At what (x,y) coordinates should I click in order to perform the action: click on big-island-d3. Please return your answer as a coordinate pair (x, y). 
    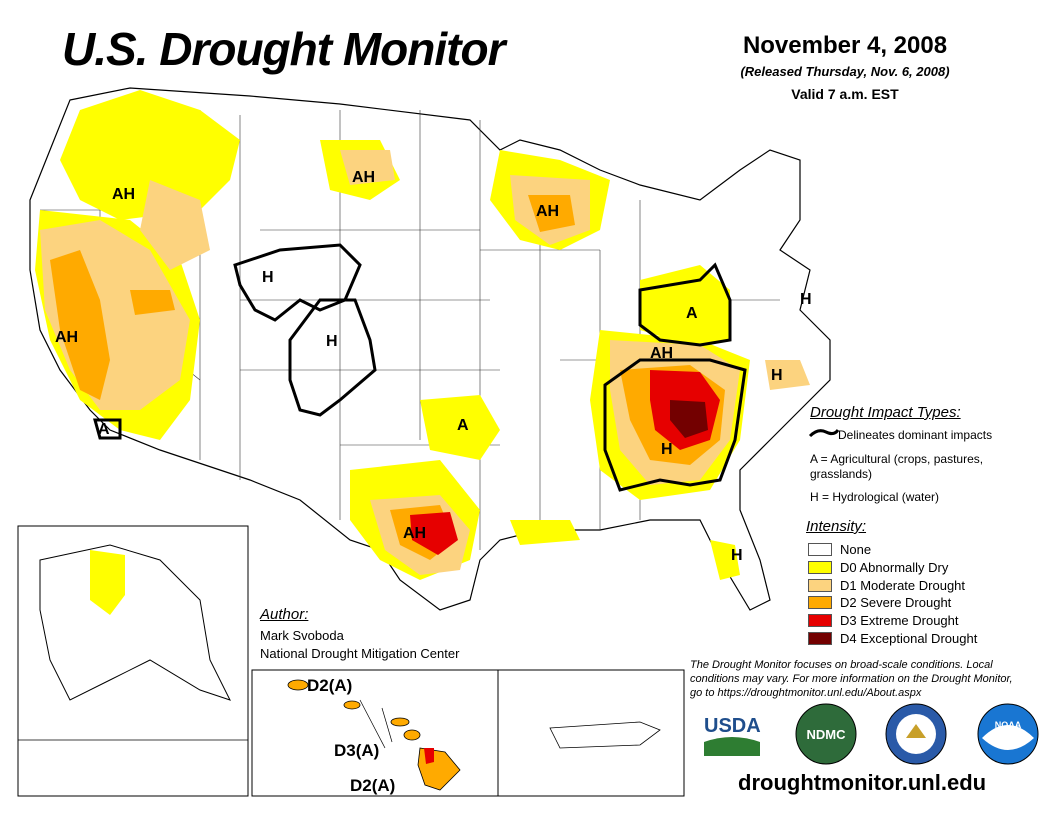
    Looking at the image, I should click on (429, 756).